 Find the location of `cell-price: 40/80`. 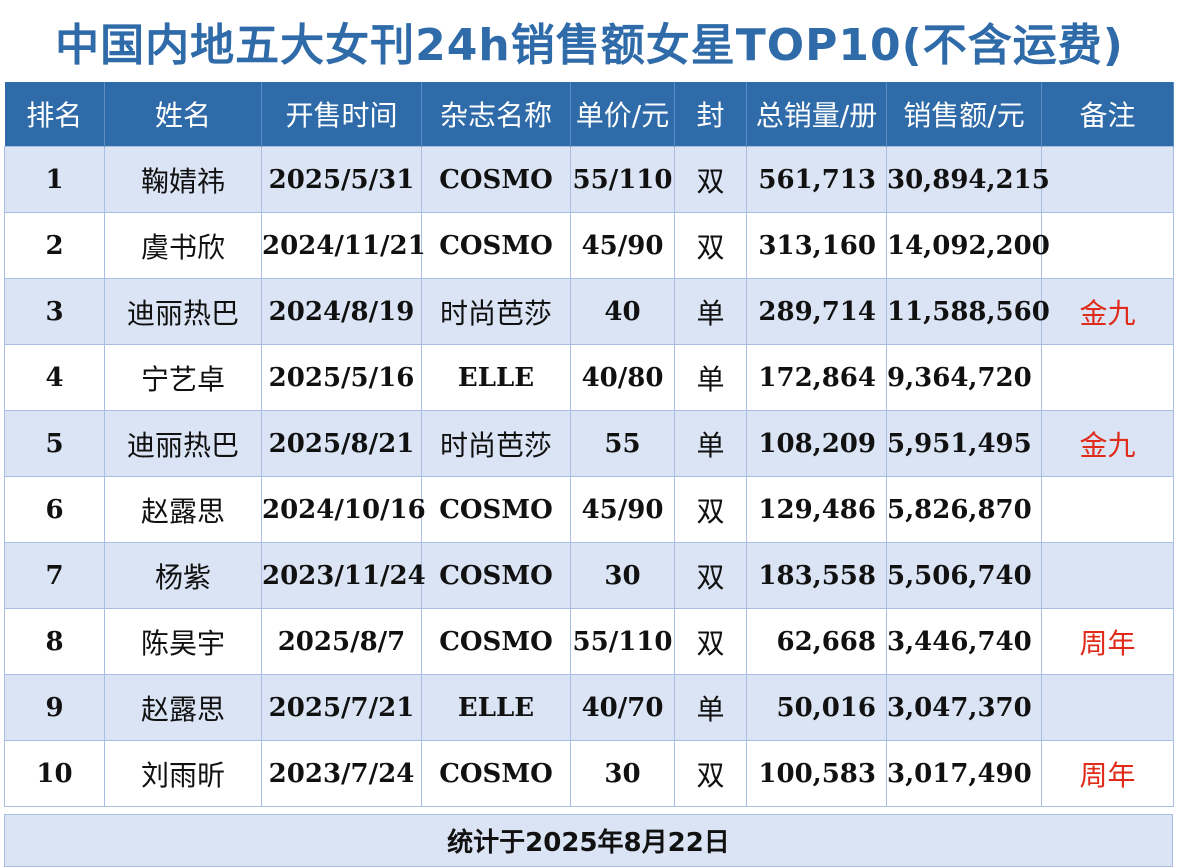

cell-price: 40/80 is located at coordinates (622, 377).